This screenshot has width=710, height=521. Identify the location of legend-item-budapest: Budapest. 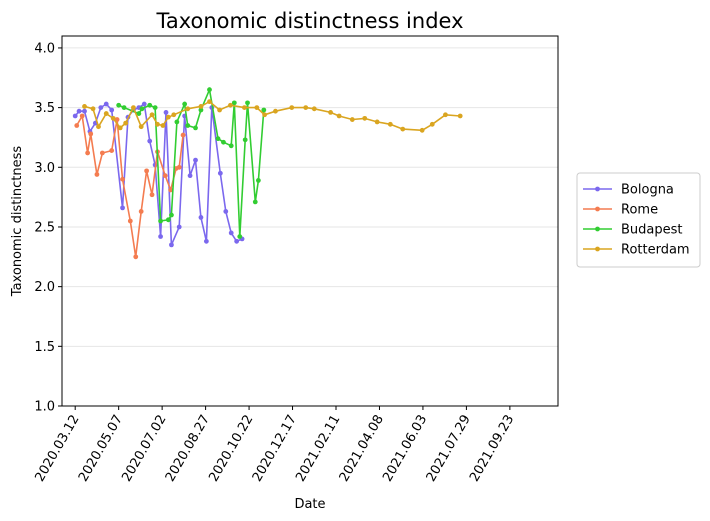
(633, 230).